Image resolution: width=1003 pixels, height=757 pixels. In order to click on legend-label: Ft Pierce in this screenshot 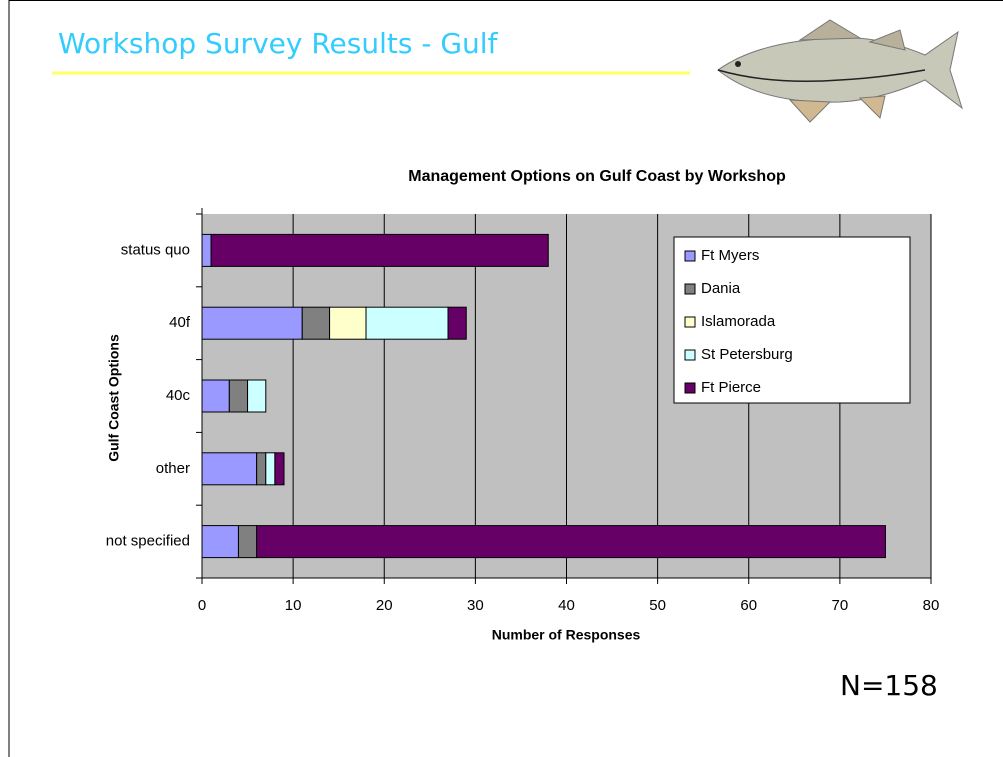, I will do `click(731, 387)`.